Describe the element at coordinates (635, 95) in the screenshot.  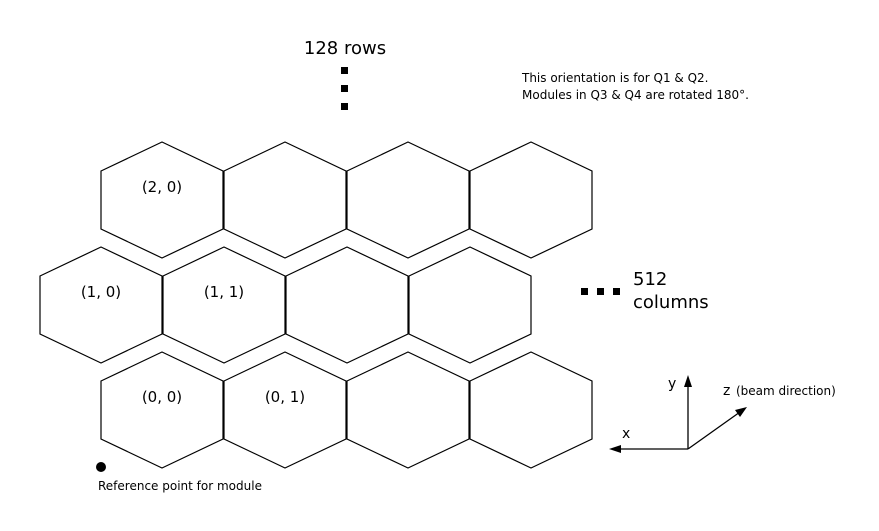
I see `orientation-note-line2: Modules in Q3 & Q4 are rotated 180°.` at that location.